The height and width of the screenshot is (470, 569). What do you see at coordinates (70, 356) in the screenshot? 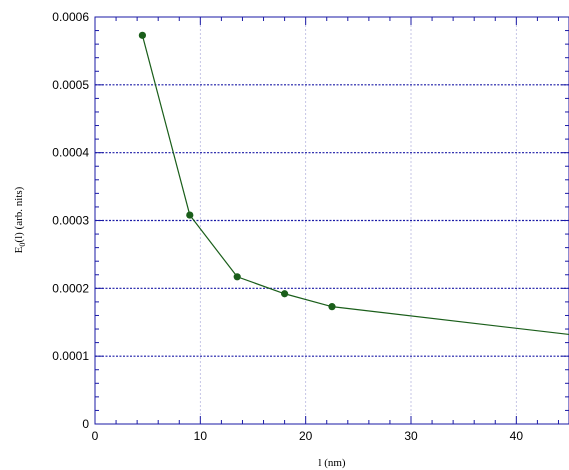
I see `y-tick-label: 0.0001` at bounding box center [70, 356].